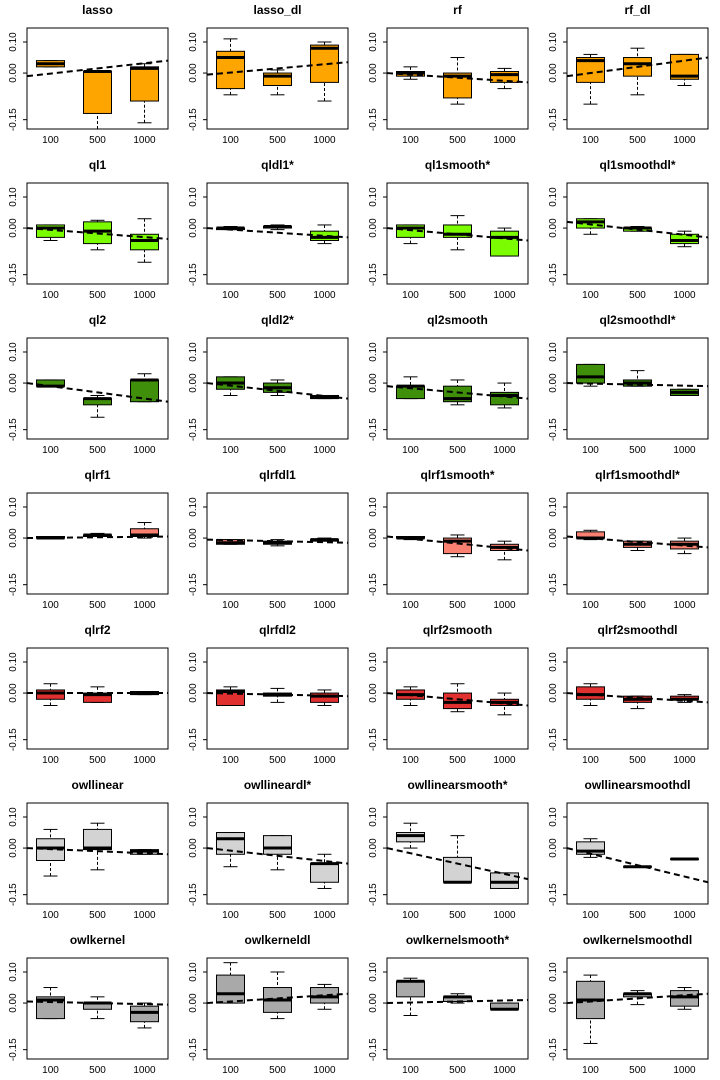 The image size is (720, 1080). I want to click on panel: owllinearsmooth* 0.10 0.00 -0.15 100 500 1000, so click(448, 849).